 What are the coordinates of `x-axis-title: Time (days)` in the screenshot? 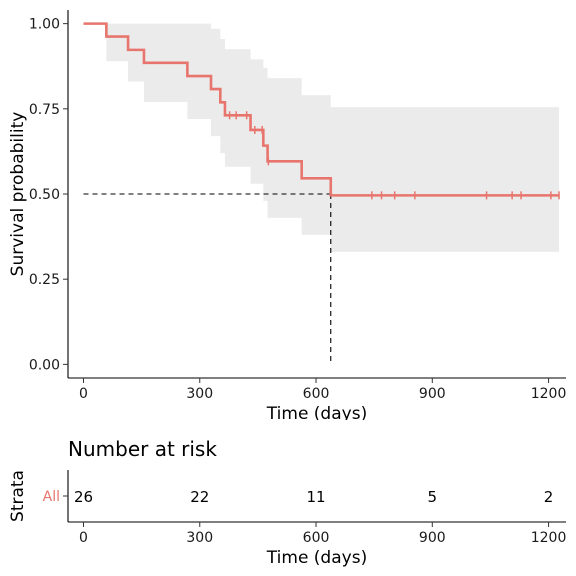 It's located at (316, 412).